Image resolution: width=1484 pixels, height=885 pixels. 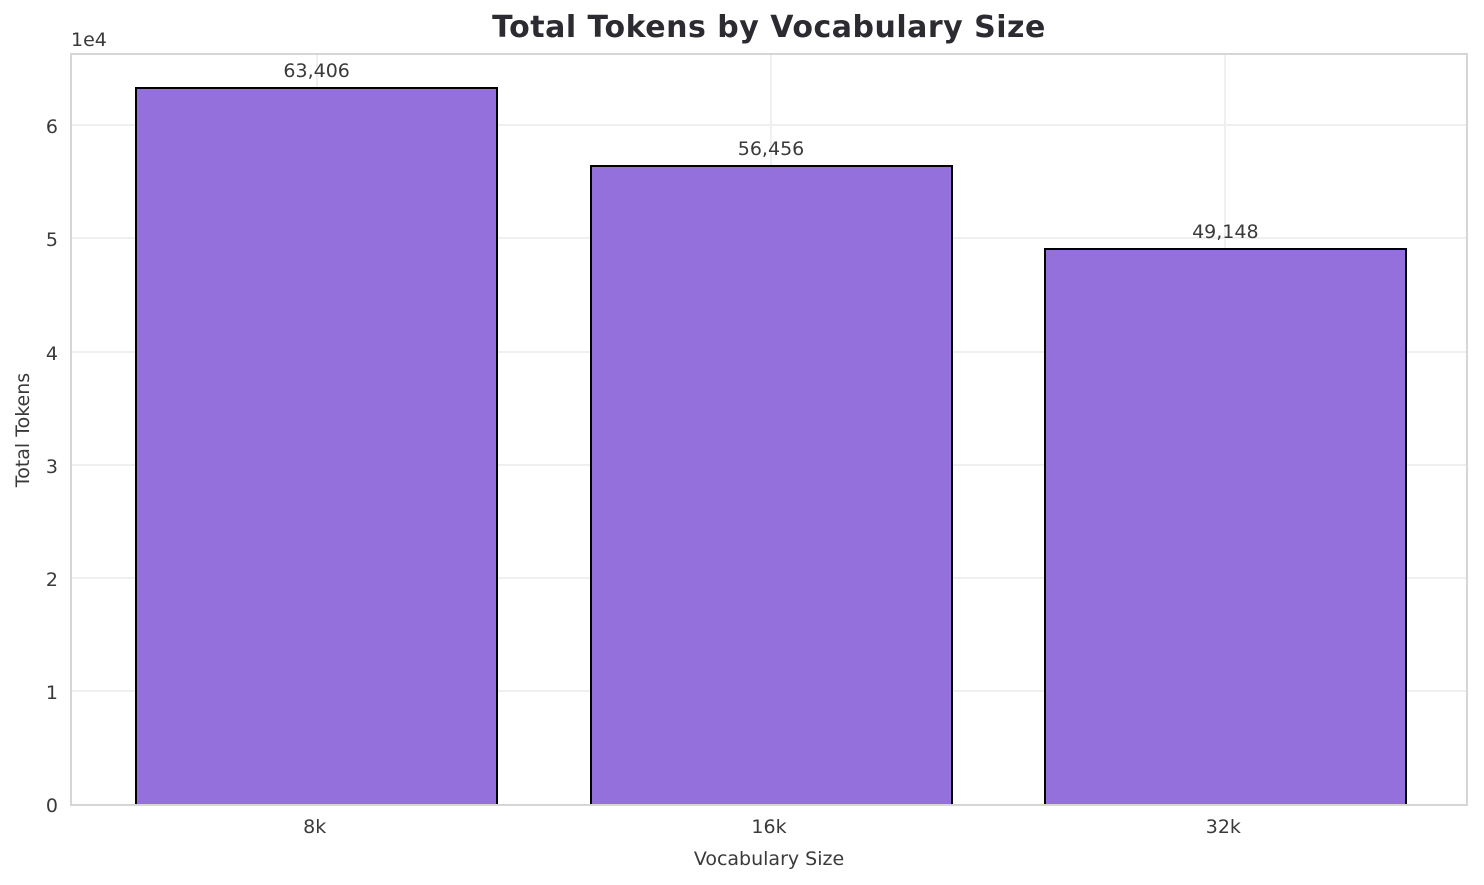 What do you see at coordinates (89, 40) in the screenshot?
I see `y-axis-offset-text: 1e4` at bounding box center [89, 40].